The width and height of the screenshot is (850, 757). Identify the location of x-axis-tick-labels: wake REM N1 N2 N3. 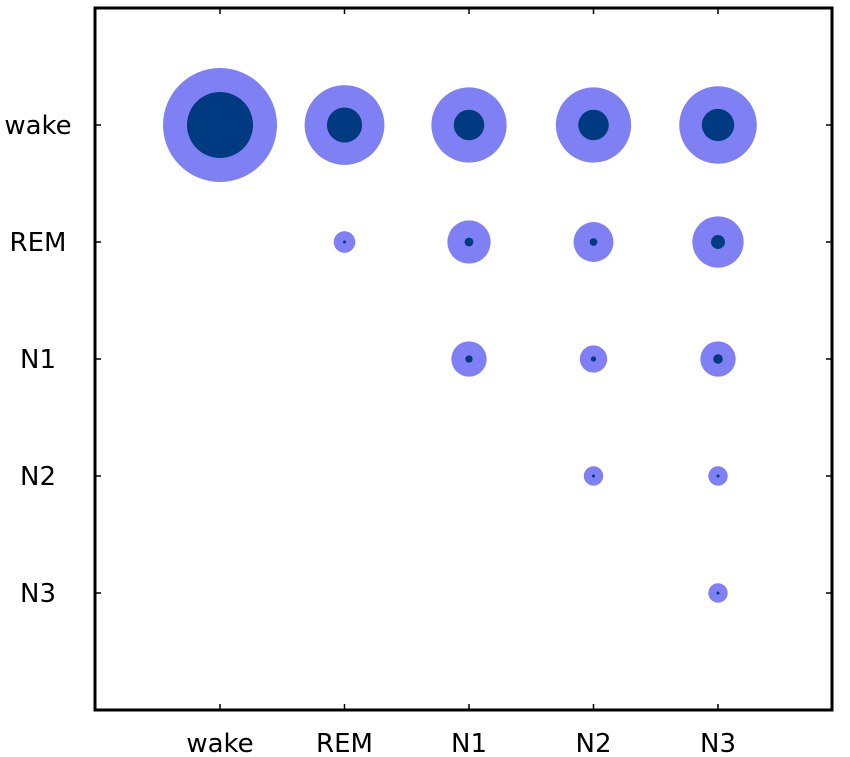
(461, 743).